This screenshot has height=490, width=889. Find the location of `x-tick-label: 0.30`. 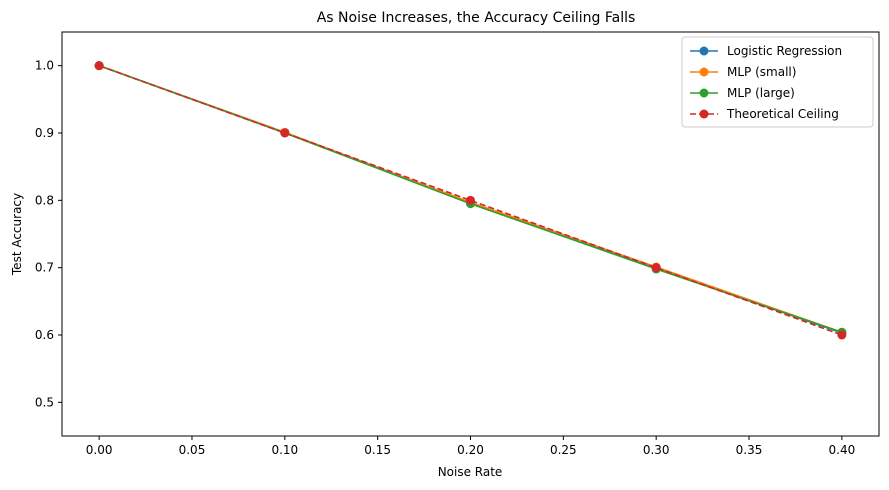

x-tick-label: 0.30 is located at coordinates (656, 450).